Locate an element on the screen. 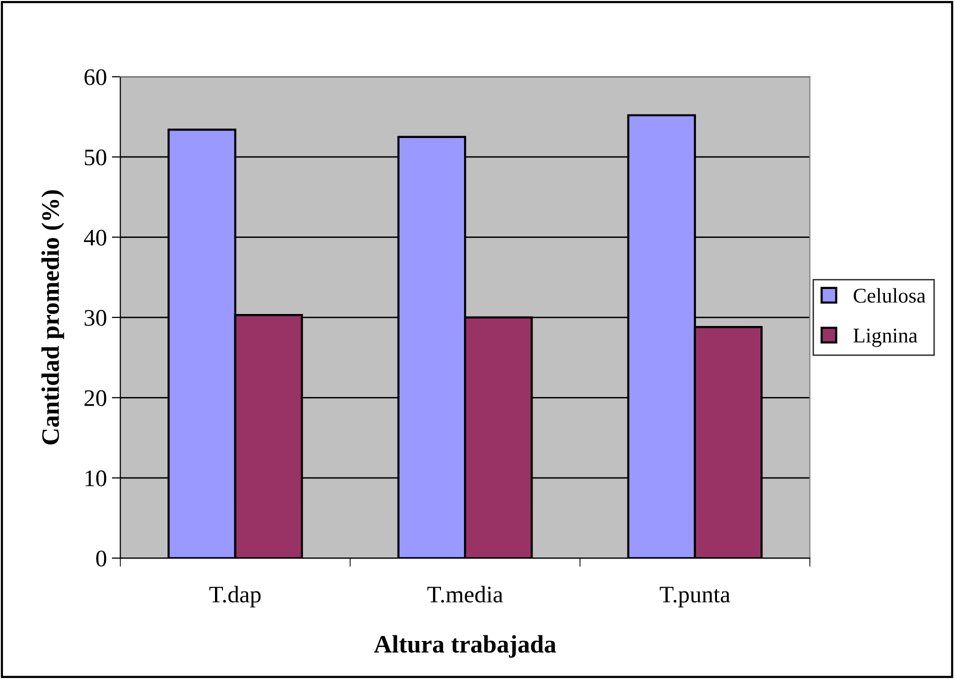 The width and height of the screenshot is (955, 679). y-tick-label: 0 is located at coordinates (101, 558).